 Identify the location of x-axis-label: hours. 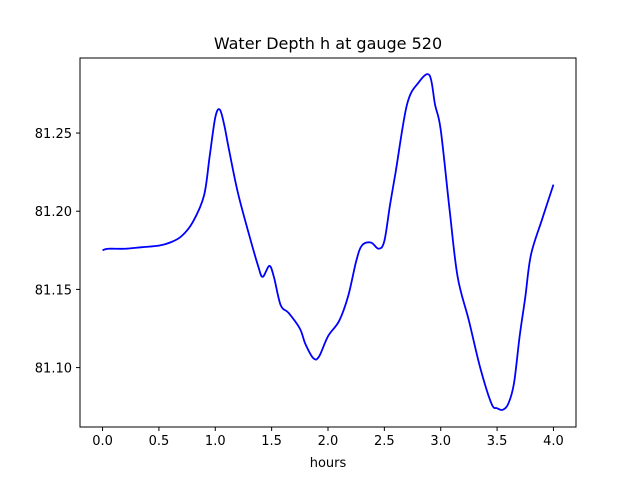
(328, 463).